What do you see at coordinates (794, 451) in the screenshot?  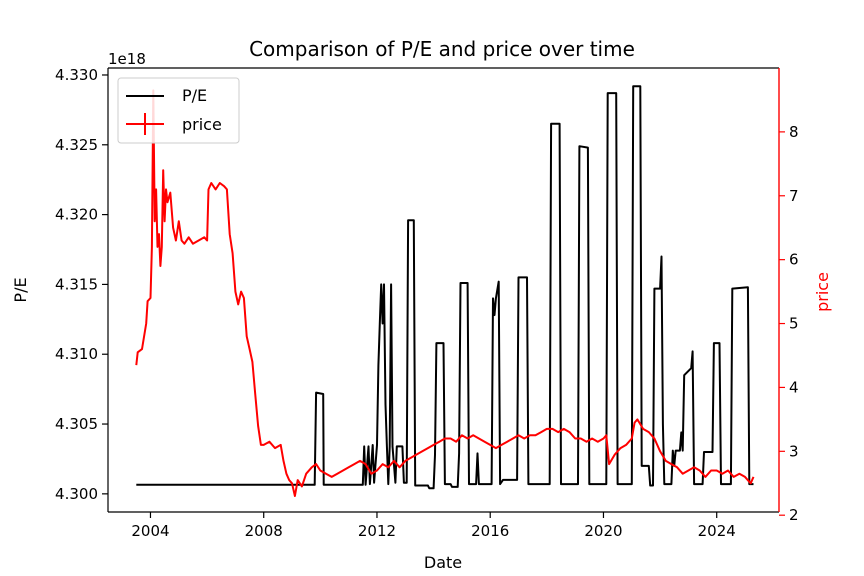 I see `right-tick-label: 3` at bounding box center [794, 451].